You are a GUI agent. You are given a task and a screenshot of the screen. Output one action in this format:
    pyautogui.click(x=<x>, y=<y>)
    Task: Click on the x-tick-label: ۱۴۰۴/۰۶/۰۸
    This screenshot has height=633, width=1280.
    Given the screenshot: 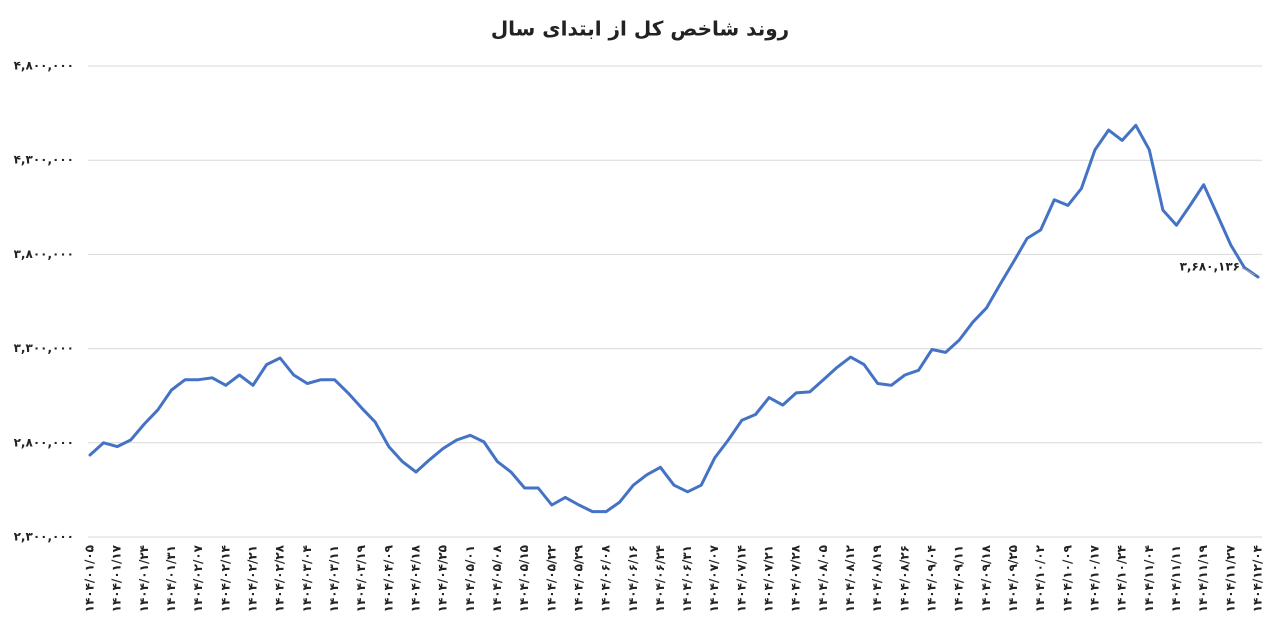 What is the action you would take?
    pyautogui.click(x=606, y=578)
    